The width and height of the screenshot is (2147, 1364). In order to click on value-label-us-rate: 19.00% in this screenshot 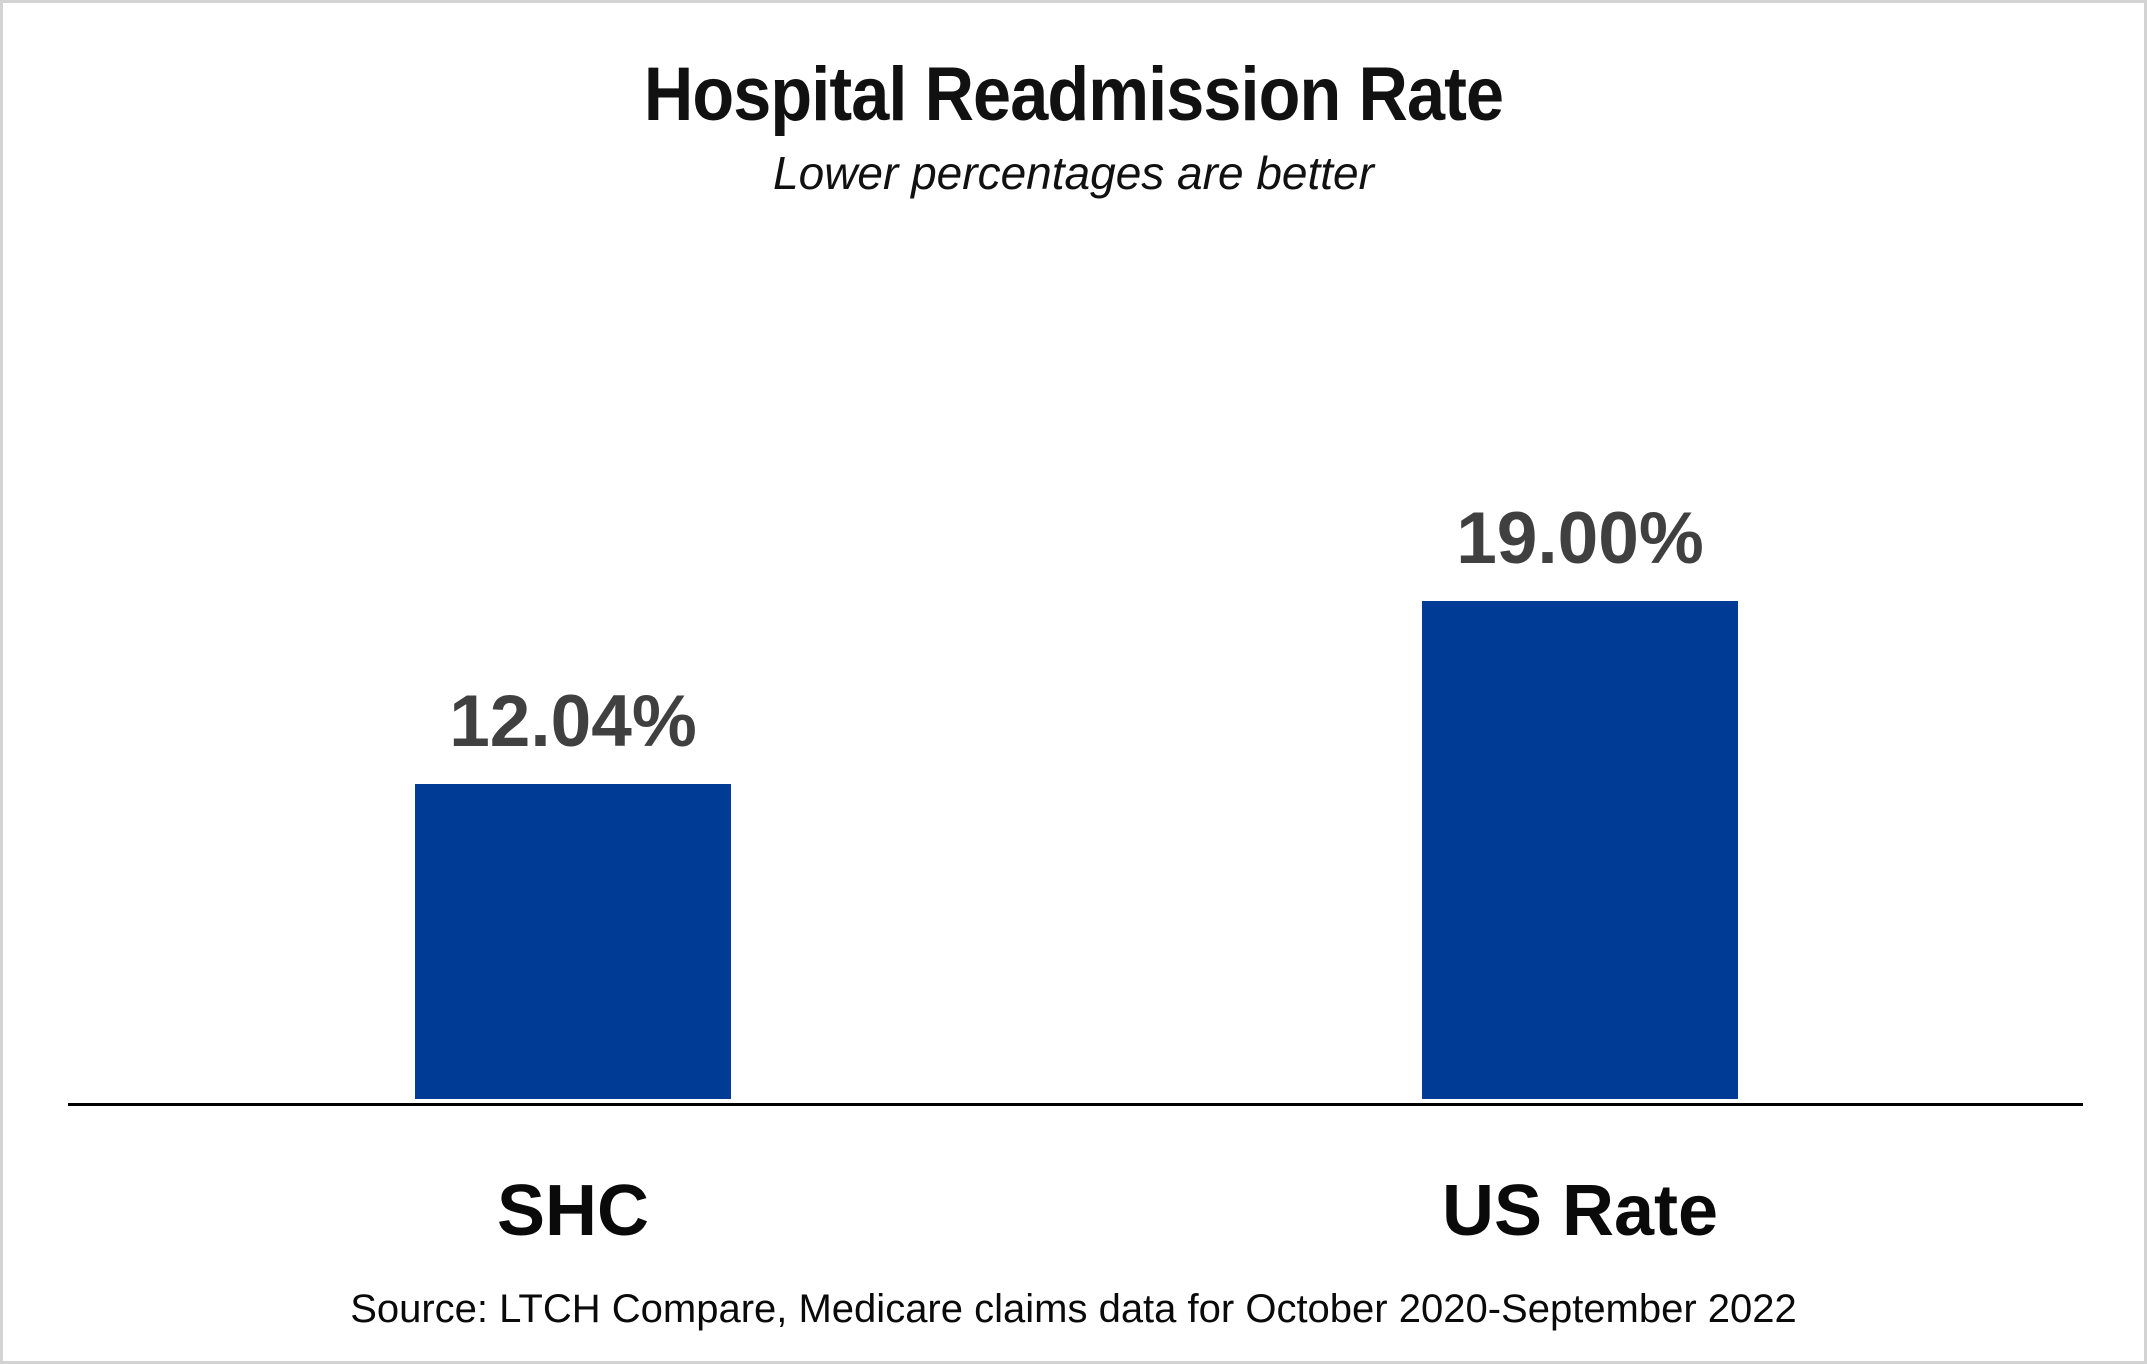, I will do `click(1580, 538)`.